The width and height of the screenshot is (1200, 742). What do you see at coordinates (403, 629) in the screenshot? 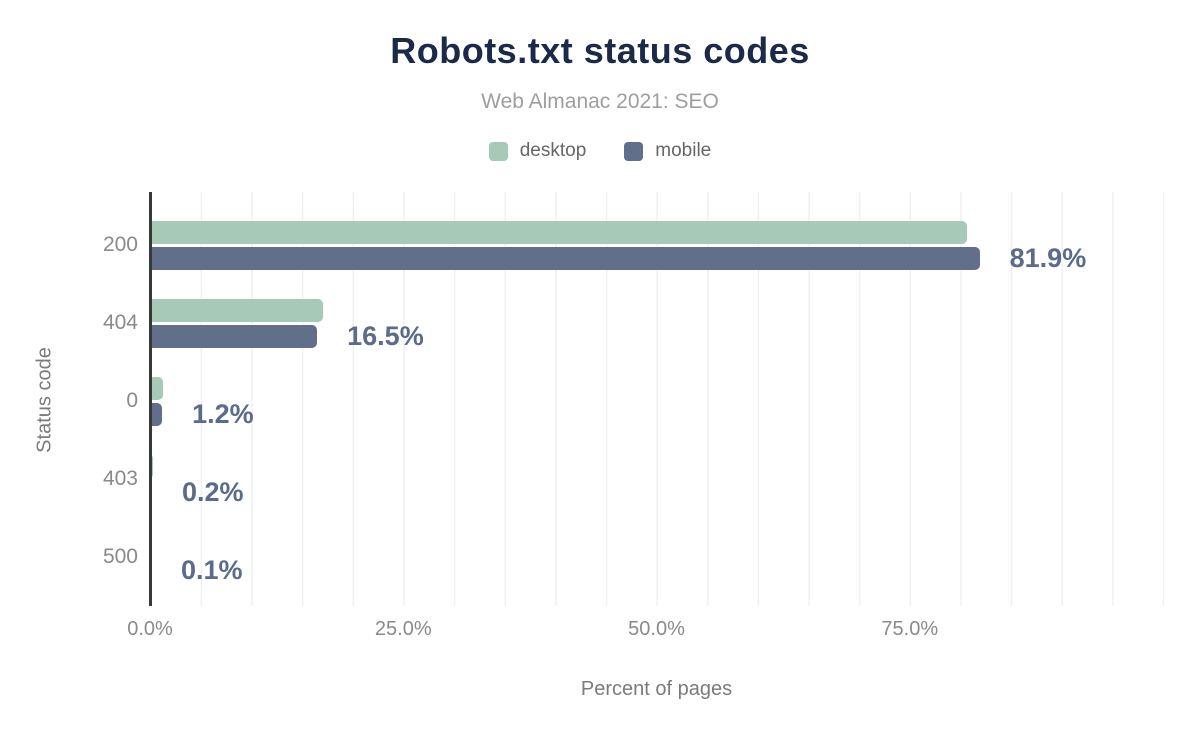
I see `x-tick-25.0%: 25.0%` at bounding box center [403, 629].